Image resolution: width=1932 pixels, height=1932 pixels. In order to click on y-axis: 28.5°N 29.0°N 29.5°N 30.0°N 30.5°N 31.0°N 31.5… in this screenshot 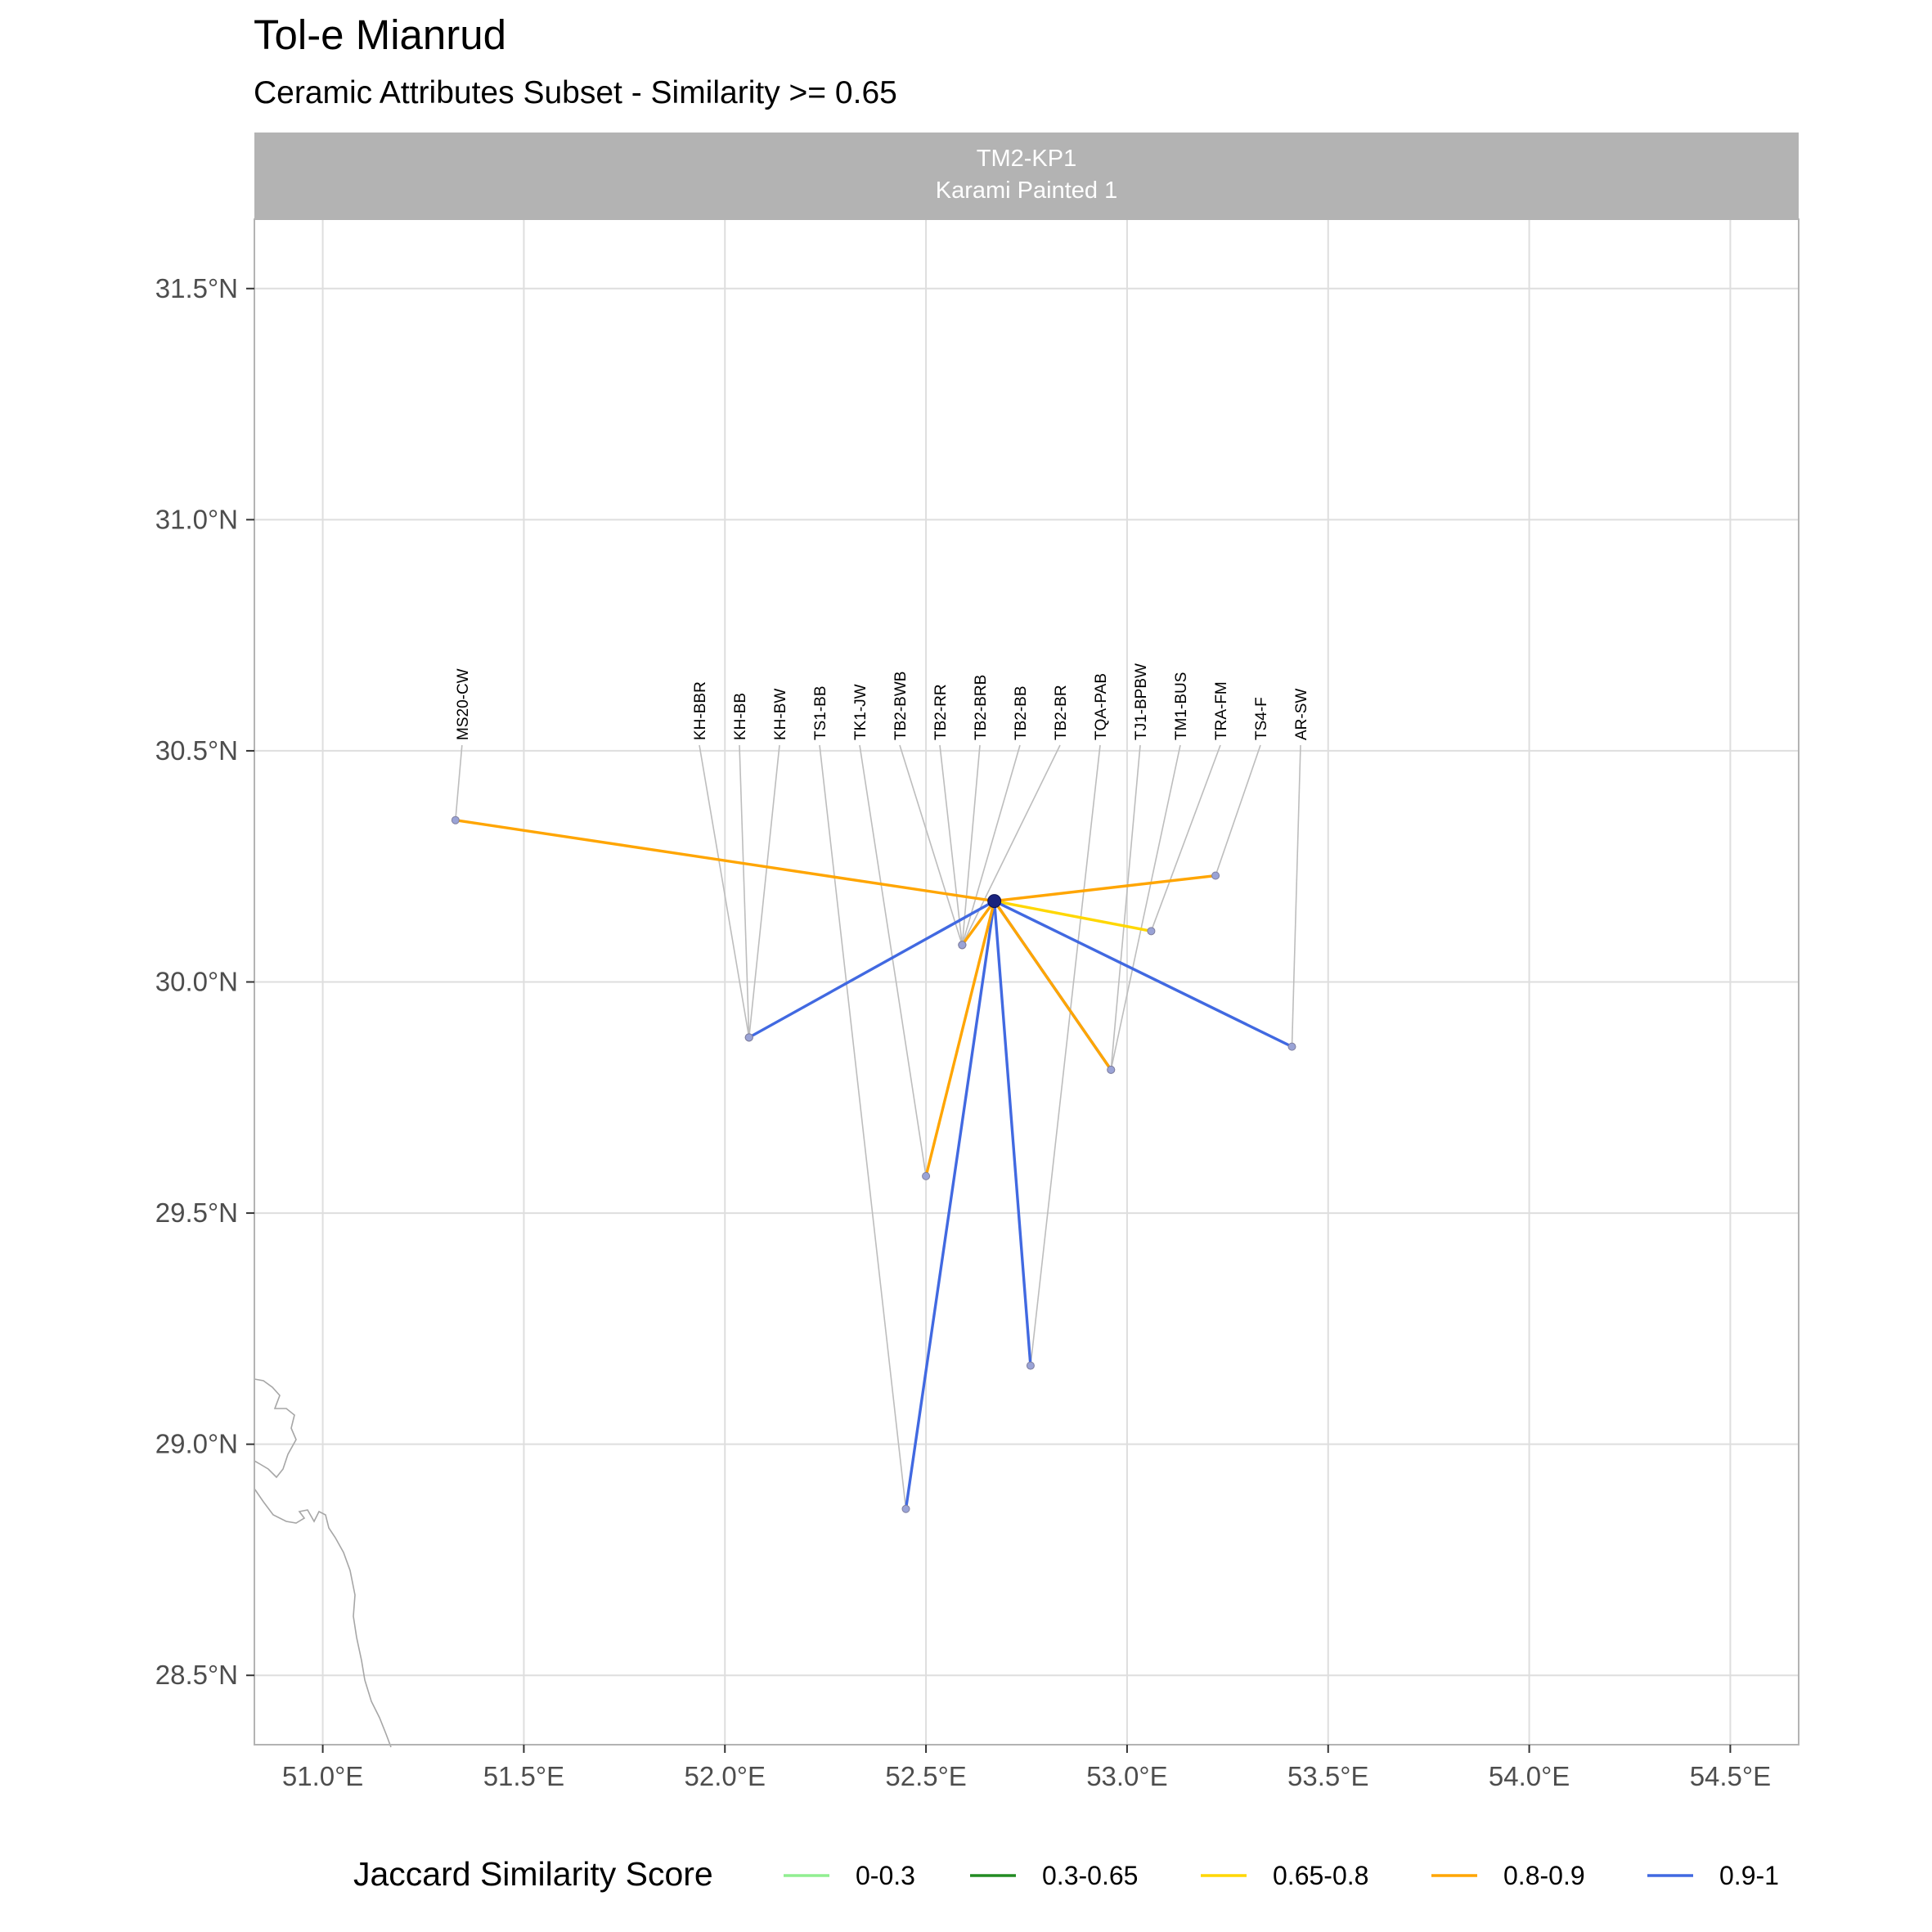, I will do `click(204, 981)`.